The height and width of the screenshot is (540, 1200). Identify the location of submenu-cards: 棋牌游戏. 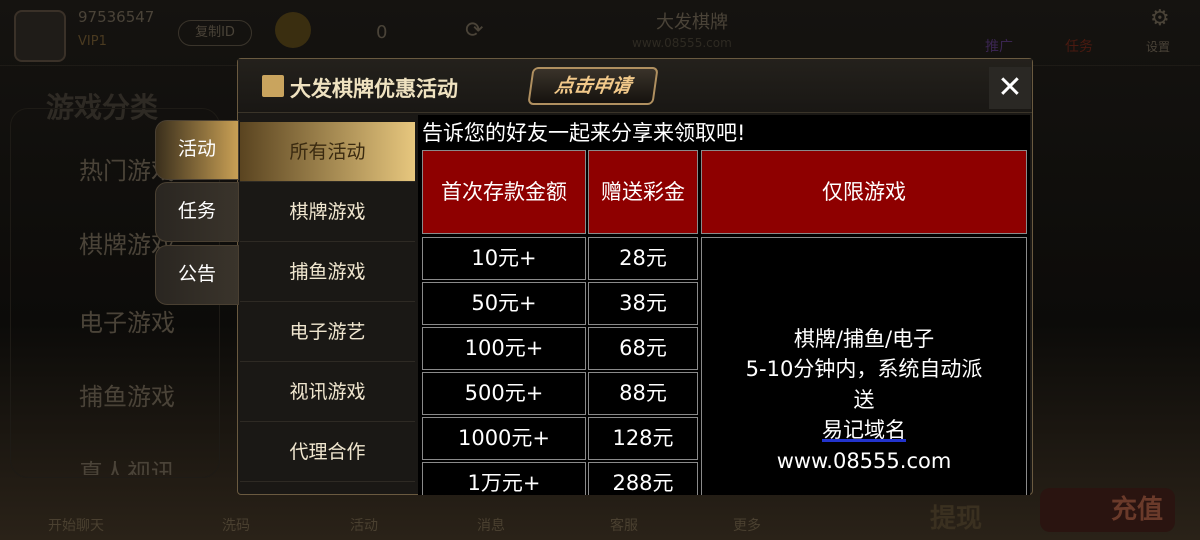
(327, 212).